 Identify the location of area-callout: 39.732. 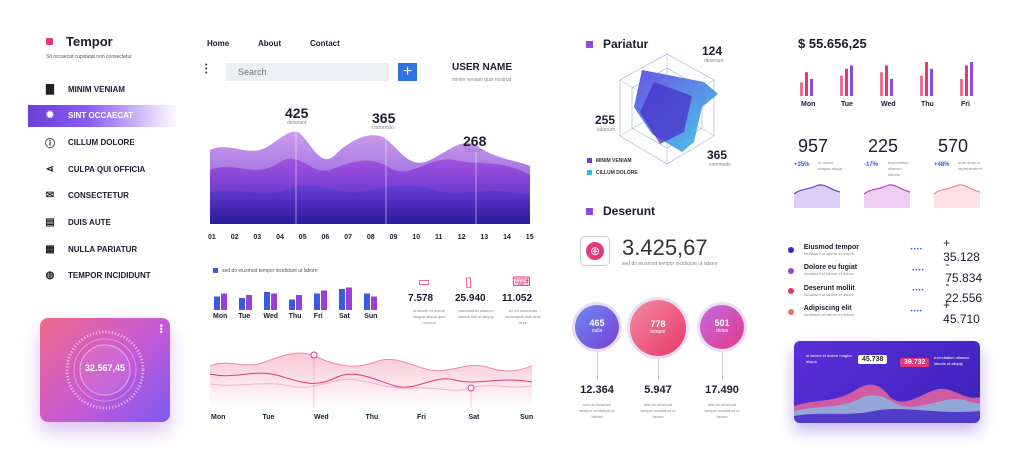
(915, 362).